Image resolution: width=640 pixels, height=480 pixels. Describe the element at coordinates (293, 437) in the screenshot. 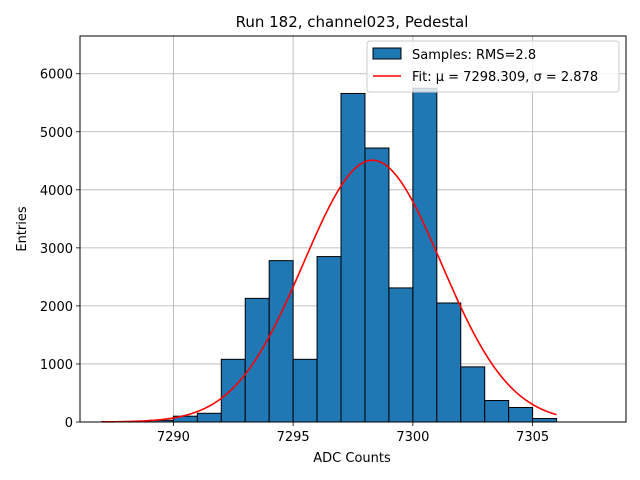

I see `x-tick-label: 7295` at that location.